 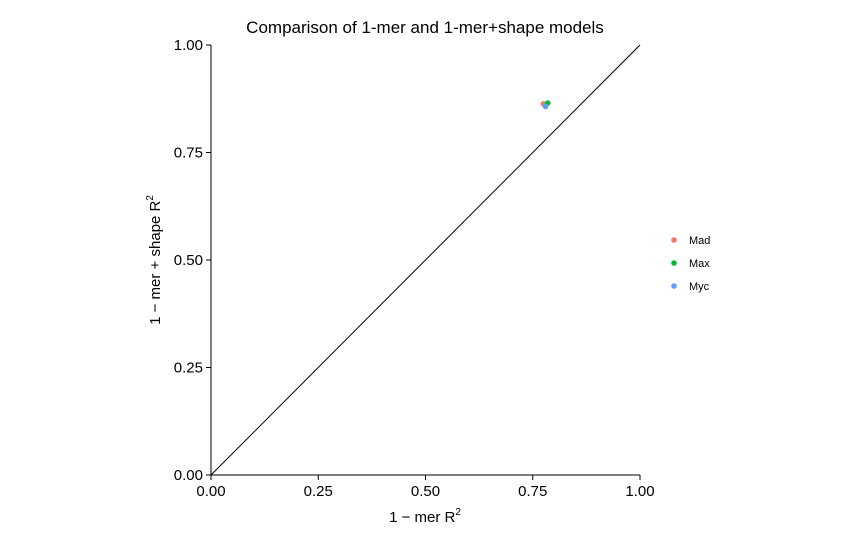 I want to click on legend-label-max: Max, so click(x=699, y=264).